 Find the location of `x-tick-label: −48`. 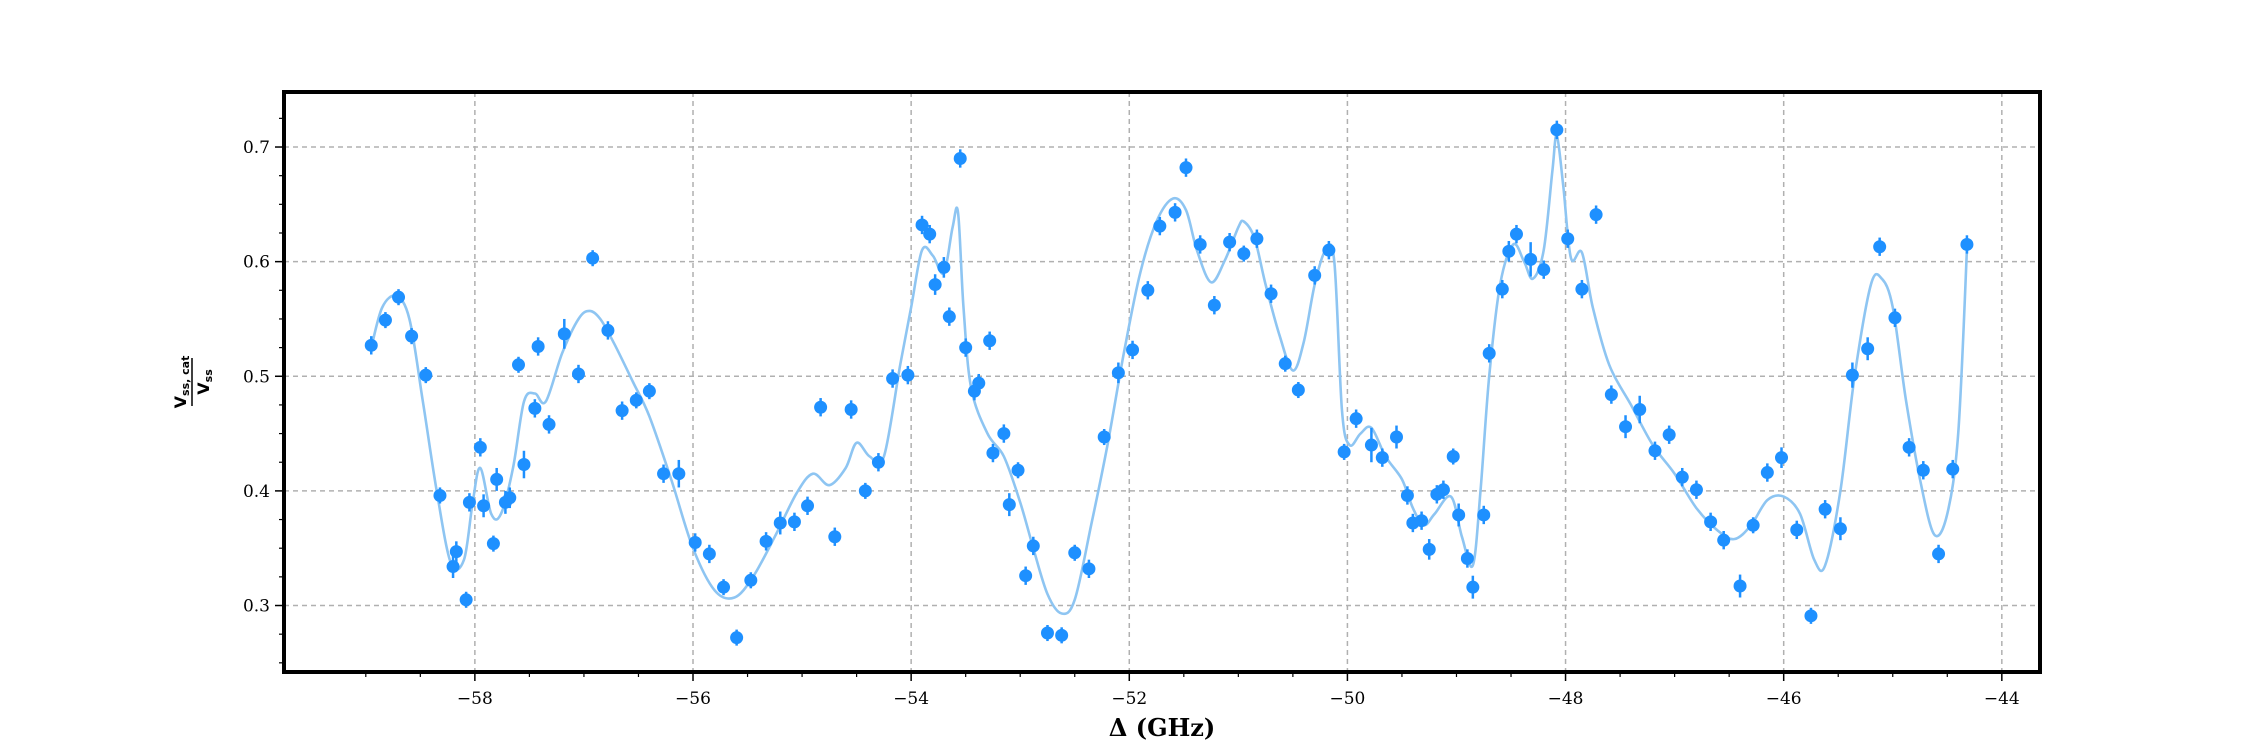

x-tick-label: −48 is located at coordinates (1566, 699).